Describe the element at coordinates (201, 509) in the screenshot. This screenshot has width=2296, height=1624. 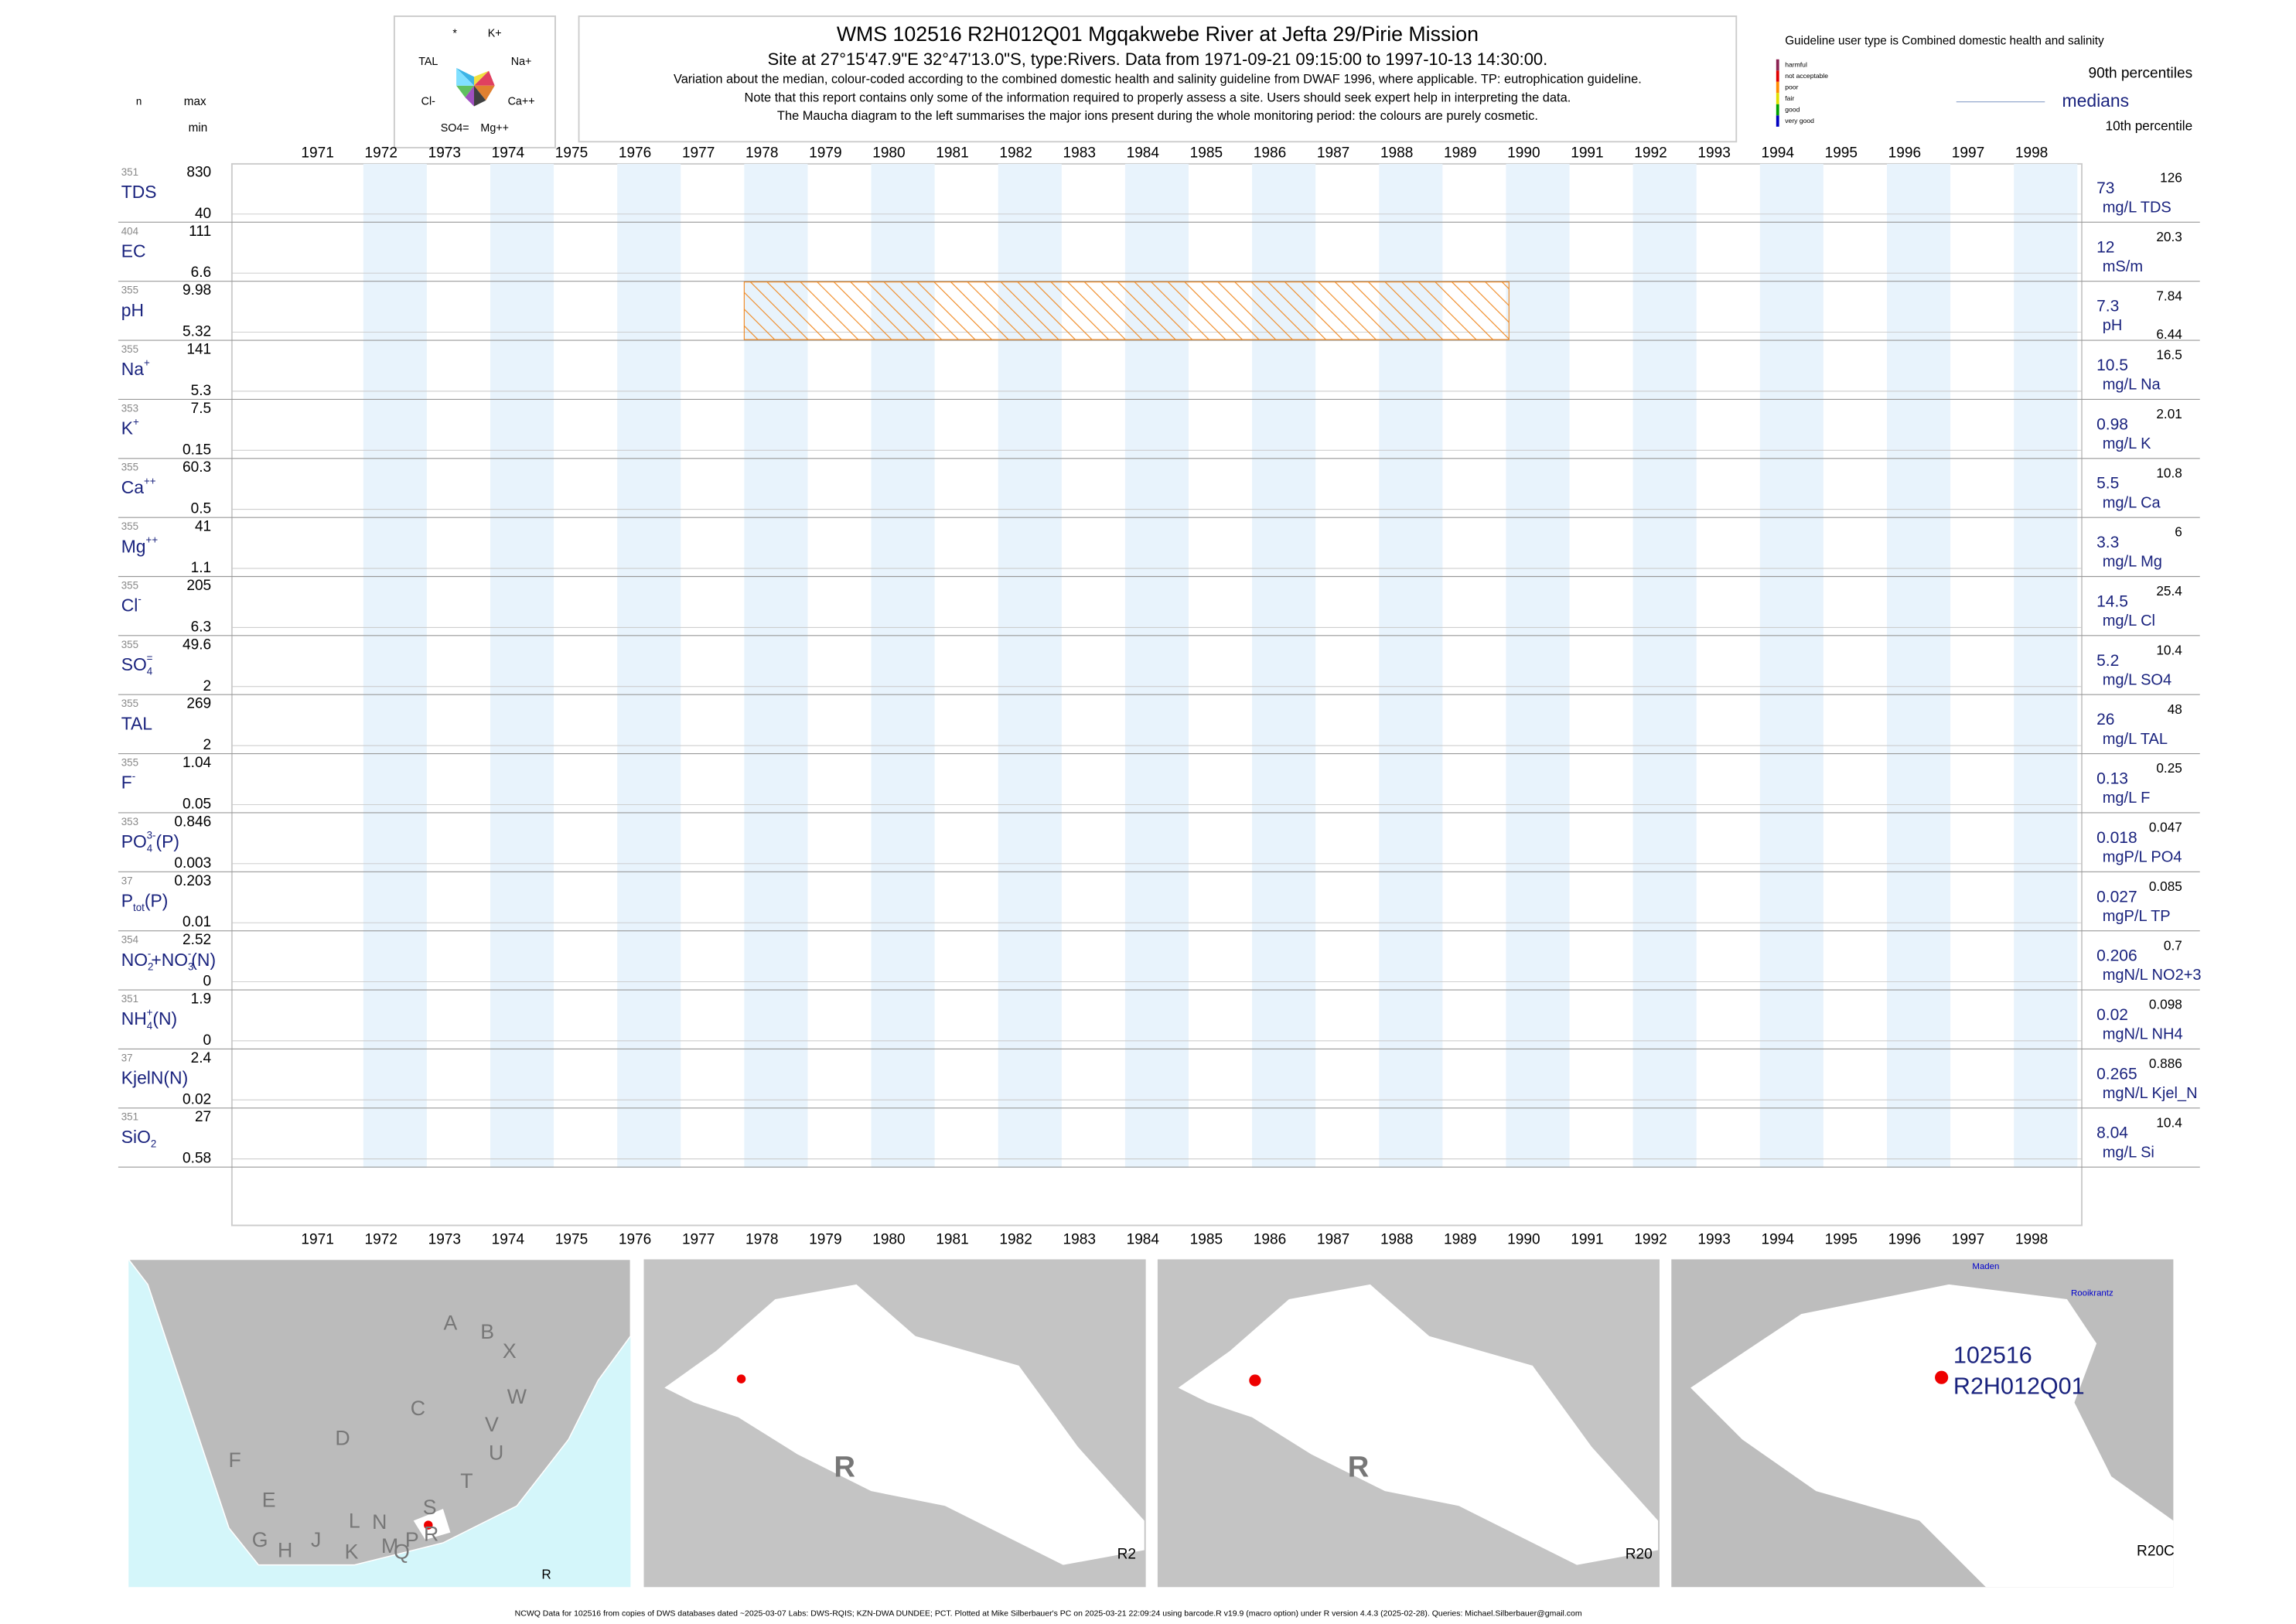
I see `min-value: 0.5` at that location.